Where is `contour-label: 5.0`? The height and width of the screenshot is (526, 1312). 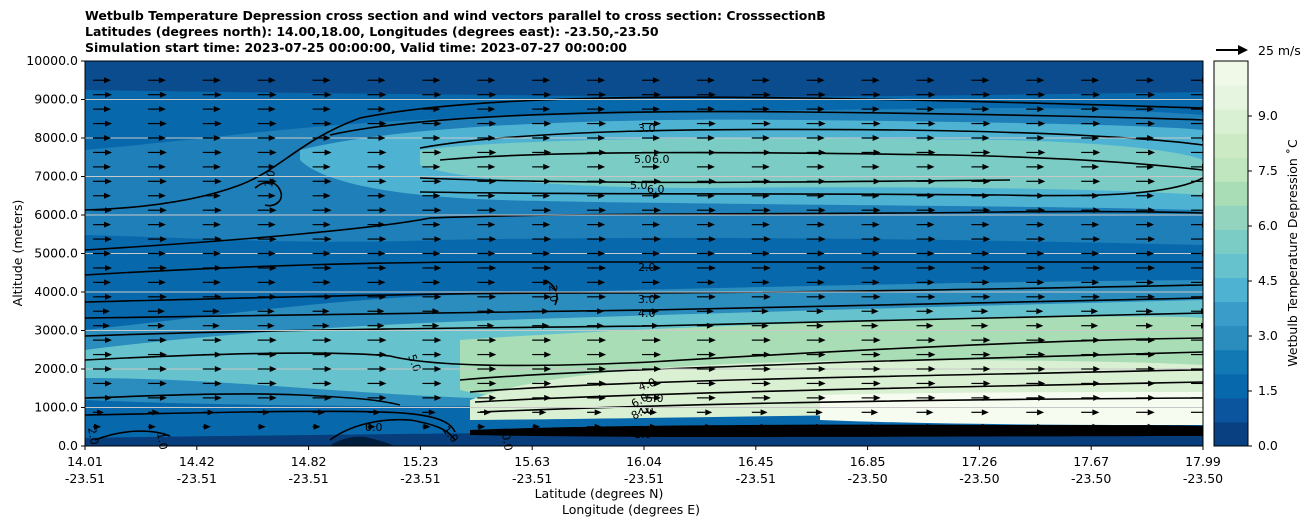 contour-label: 5.0 is located at coordinates (643, 159).